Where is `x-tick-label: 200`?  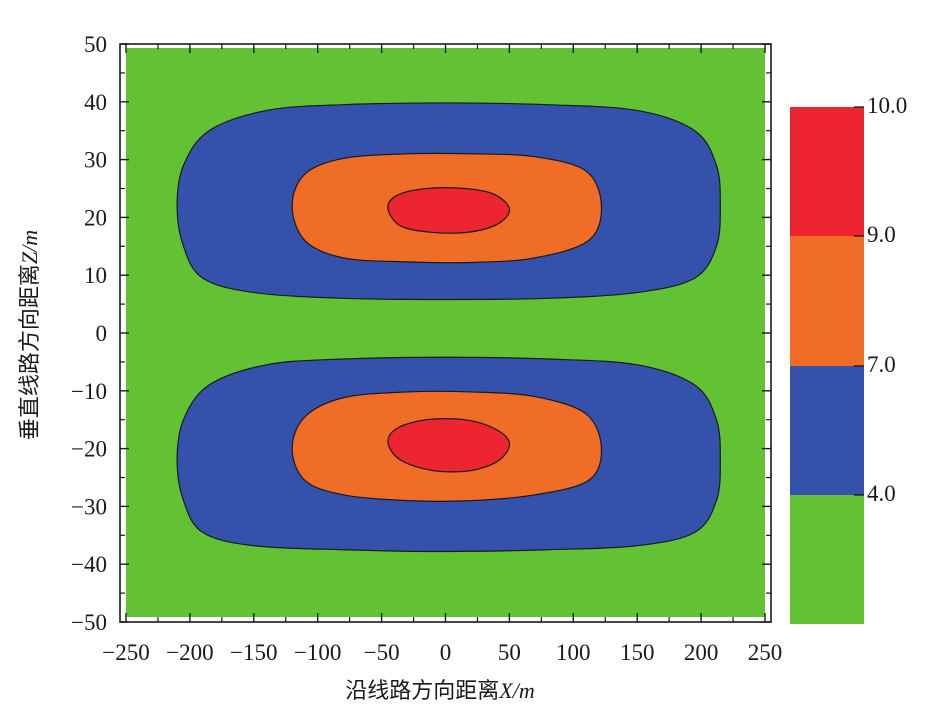 x-tick-label: 200 is located at coordinates (701, 652).